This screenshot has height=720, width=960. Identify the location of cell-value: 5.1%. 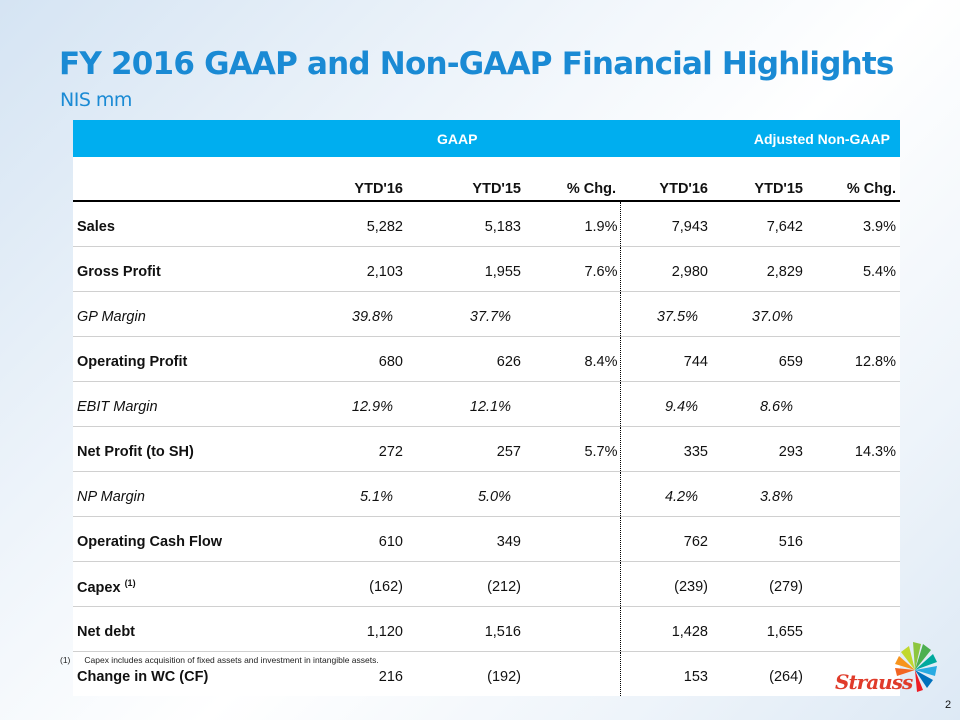
(345, 494).